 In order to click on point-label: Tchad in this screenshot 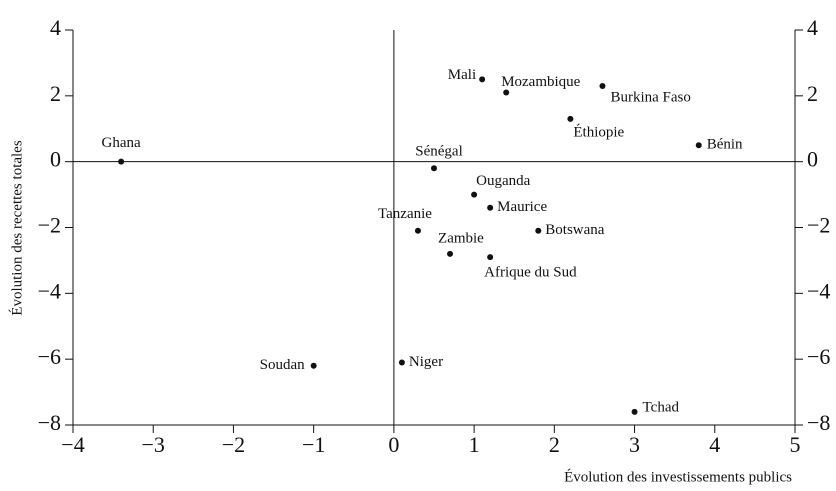, I will do `click(661, 407)`.